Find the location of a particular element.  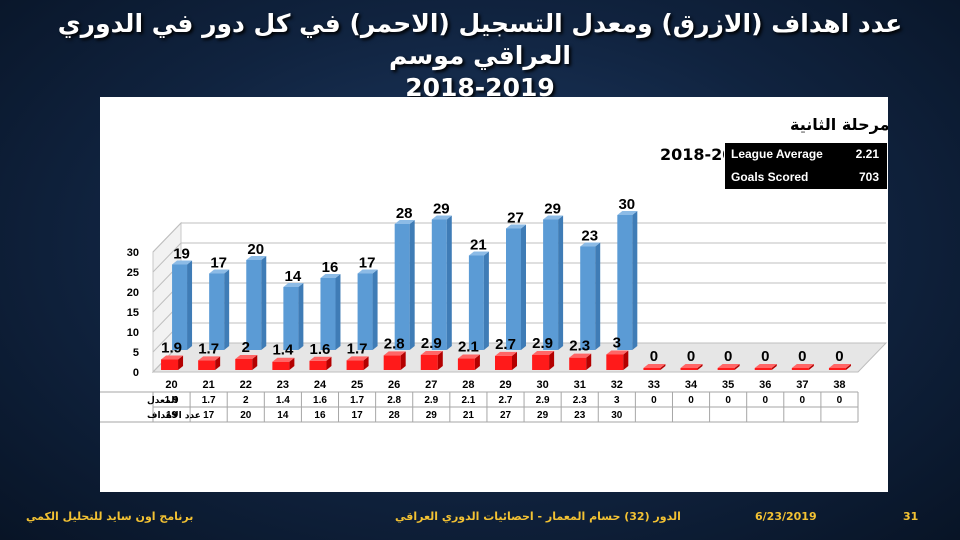

x-tick-label: 35 is located at coordinates (728, 385).